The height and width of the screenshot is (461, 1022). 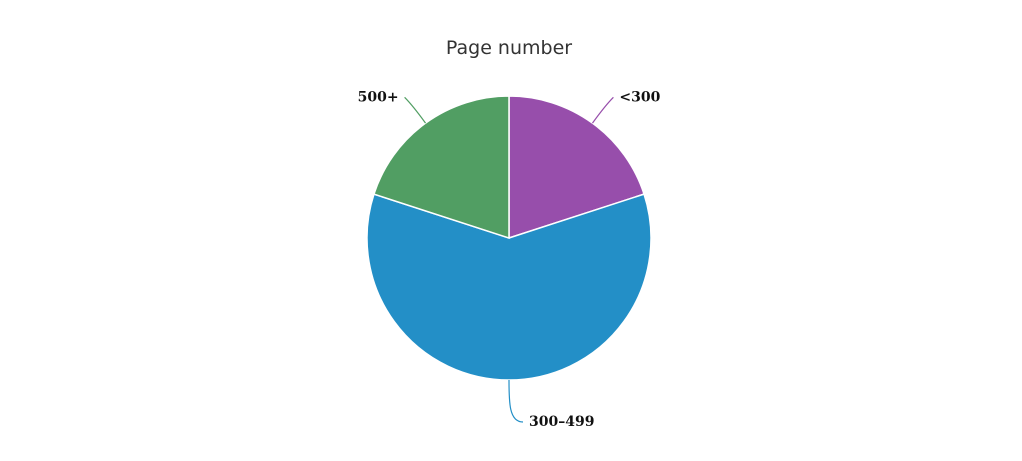 What do you see at coordinates (509, 48) in the screenshot?
I see `chart-title: Page number` at bounding box center [509, 48].